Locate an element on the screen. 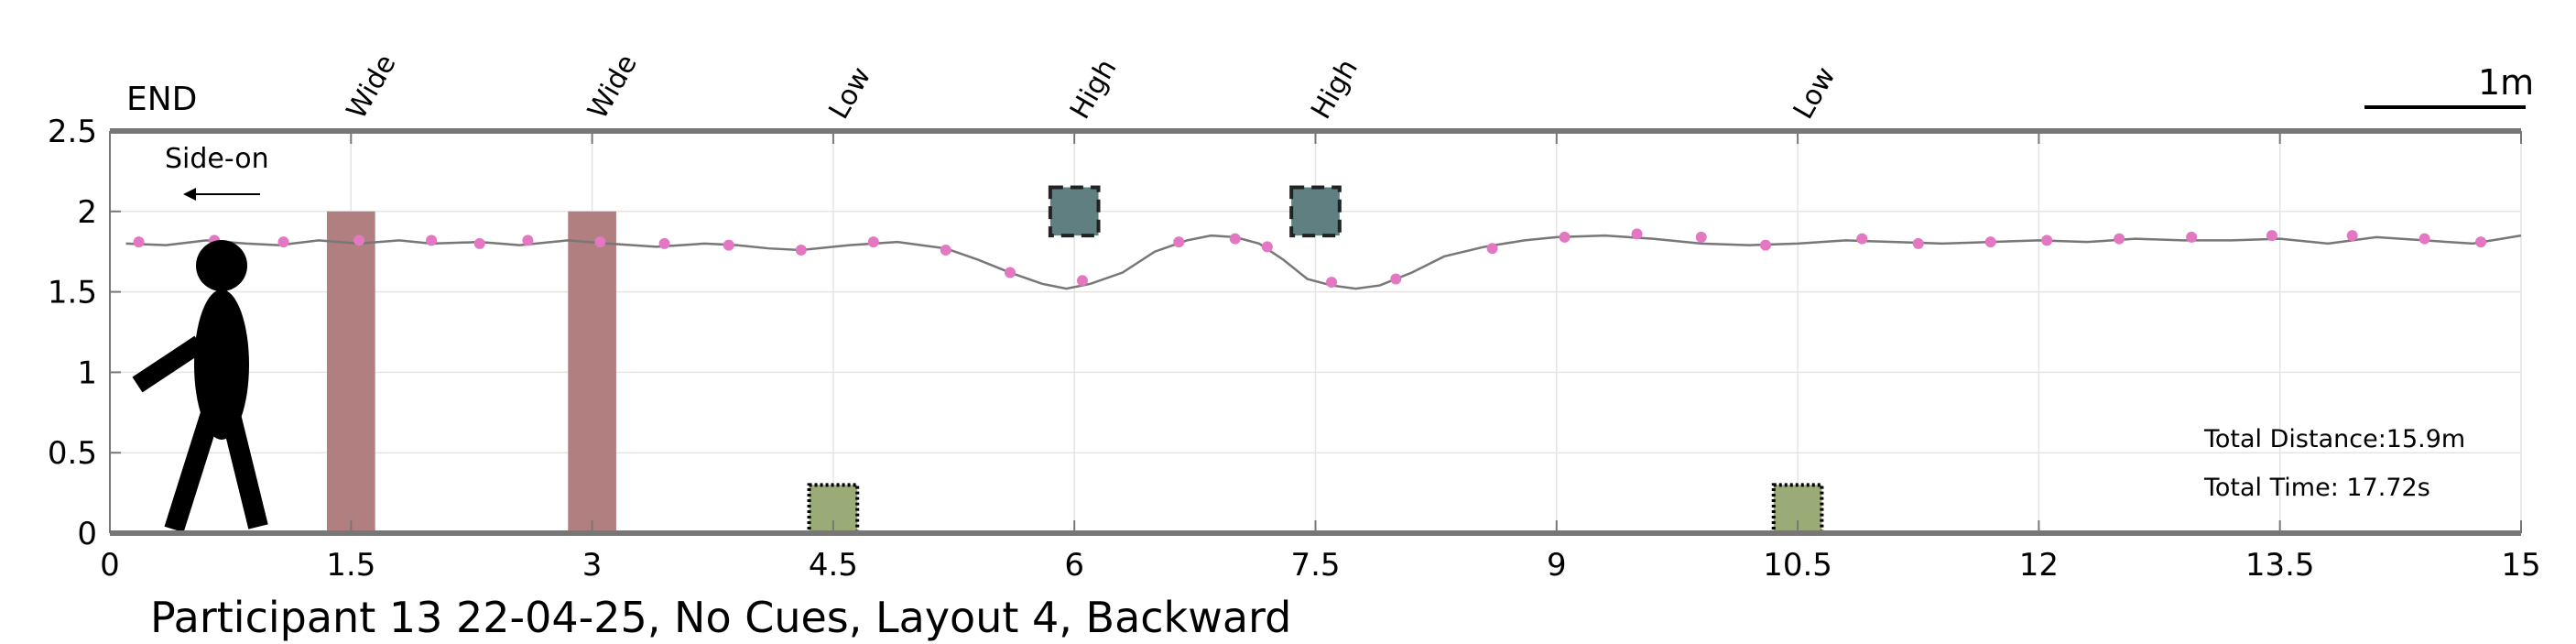 The image size is (2576, 644). total-time-text: Total Time: 17.72s is located at coordinates (2316, 488).